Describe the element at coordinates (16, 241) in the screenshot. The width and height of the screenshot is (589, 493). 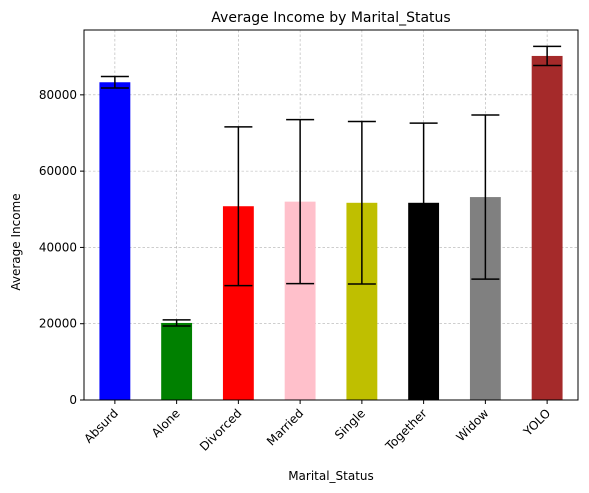
I see `y-axis-label: Average Income` at that location.